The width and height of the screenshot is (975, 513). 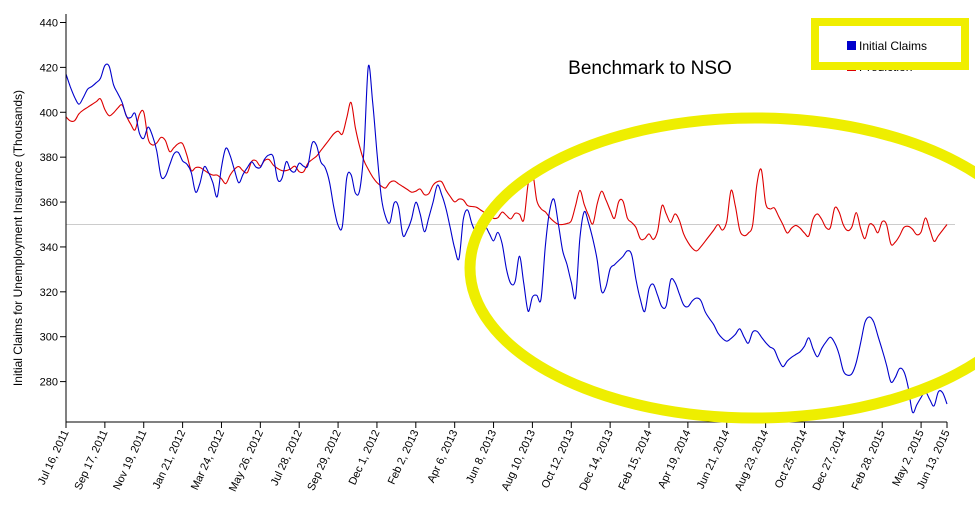 I want to click on x-tick-label: Apr 19, 2014, so click(x=675, y=459).